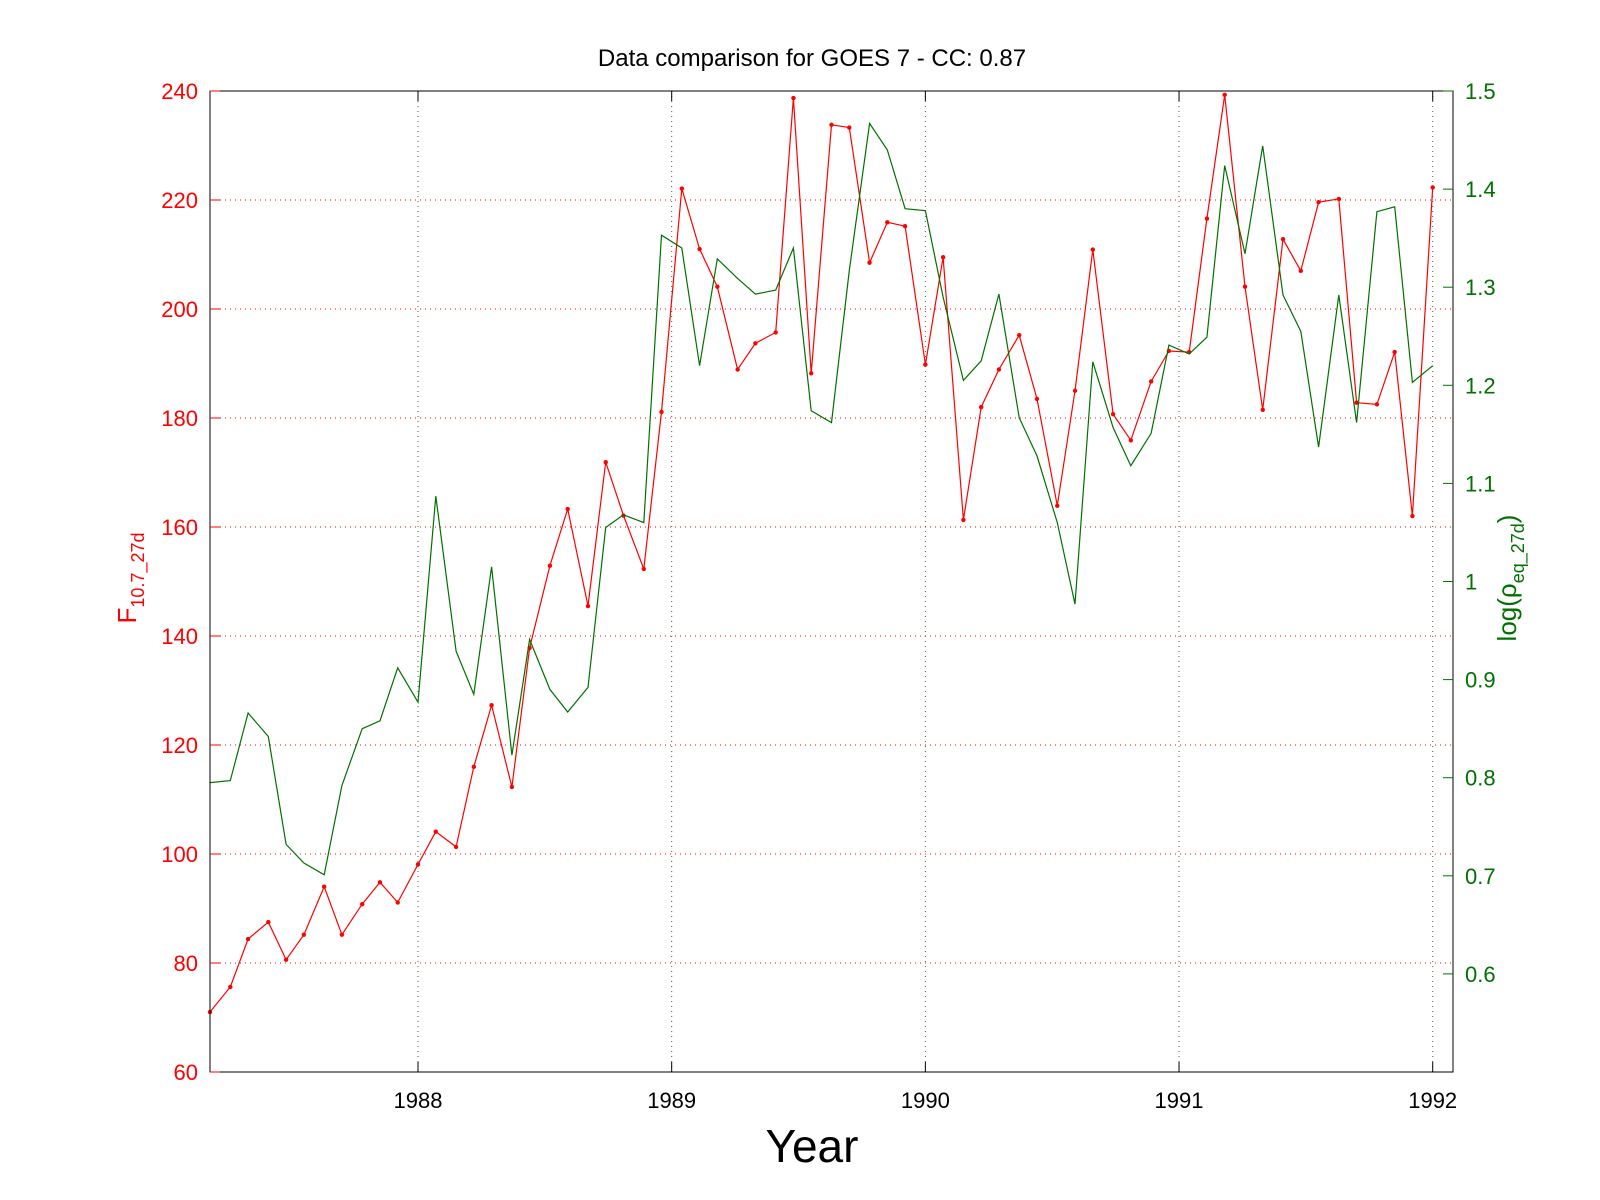 The height and width of the screenshot is (1200, 1600). What do you see at coordinates (1507, 519) in the screenshot?
I see `y-right-label-post: )` at bounding box center [1507, 519].